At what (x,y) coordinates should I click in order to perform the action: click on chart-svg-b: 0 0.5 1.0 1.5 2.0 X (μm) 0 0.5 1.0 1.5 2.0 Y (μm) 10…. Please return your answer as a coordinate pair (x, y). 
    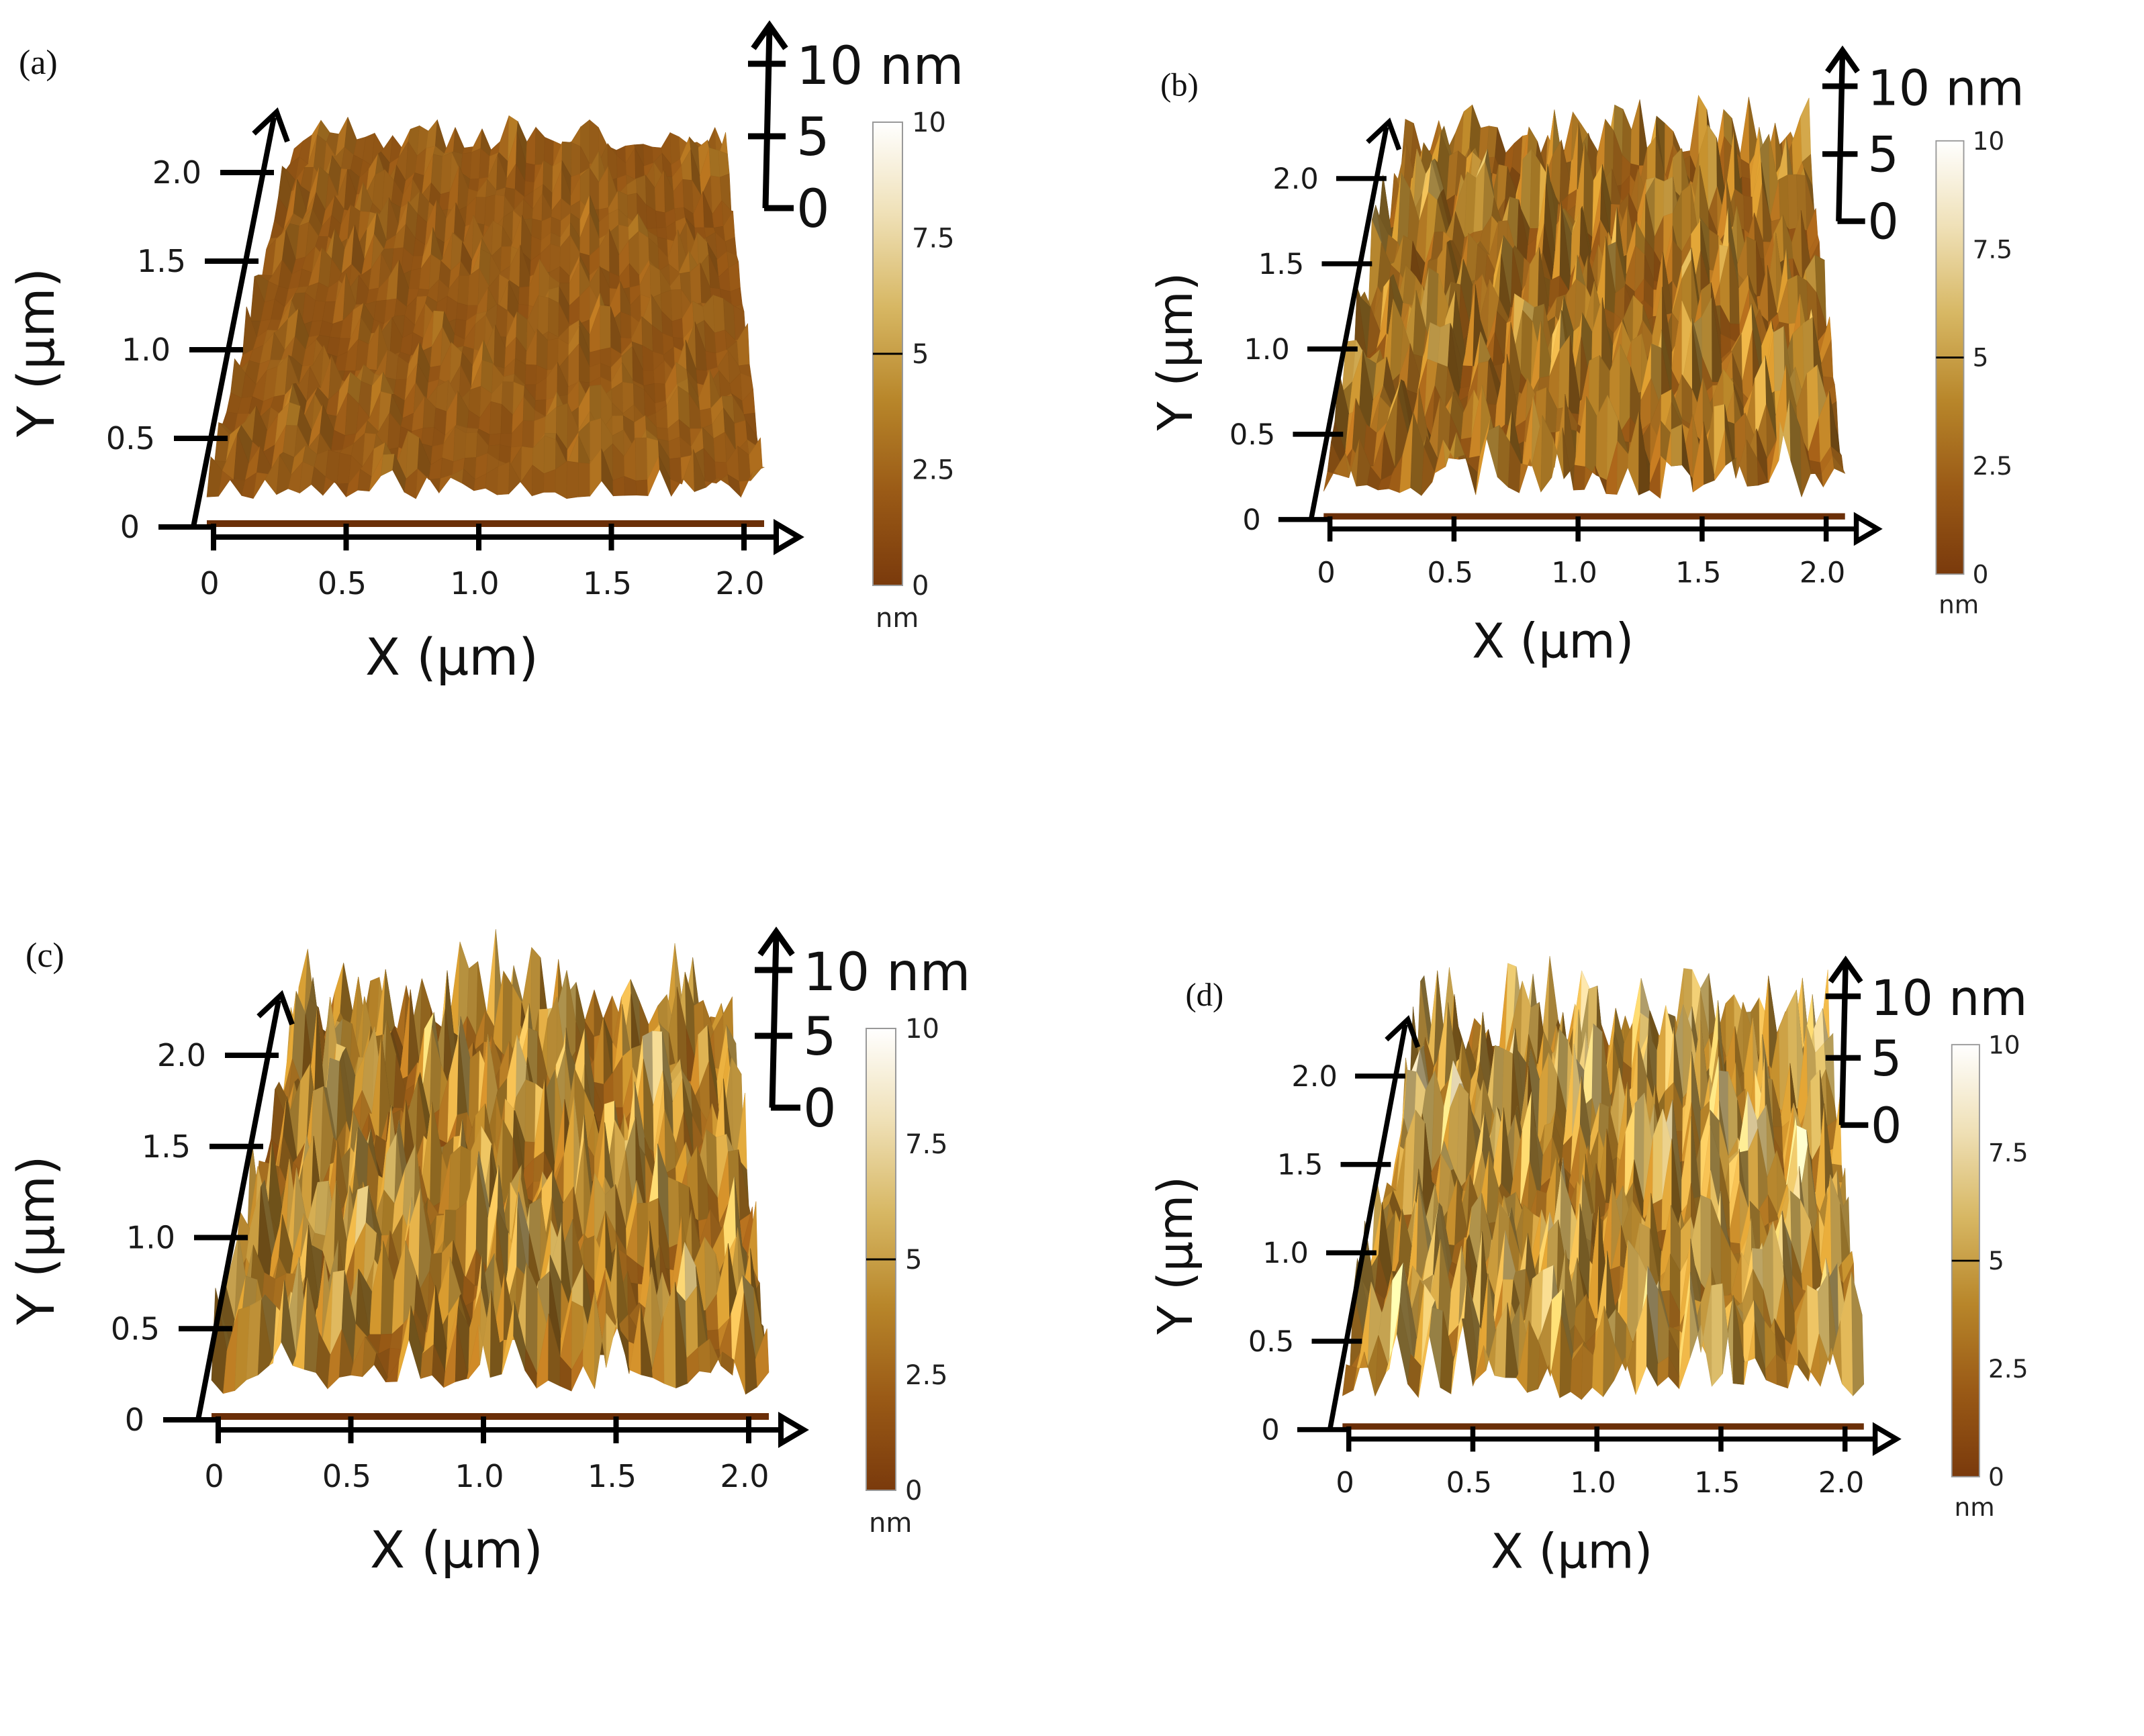
    Looking at the image, I should click on (1586, 357).